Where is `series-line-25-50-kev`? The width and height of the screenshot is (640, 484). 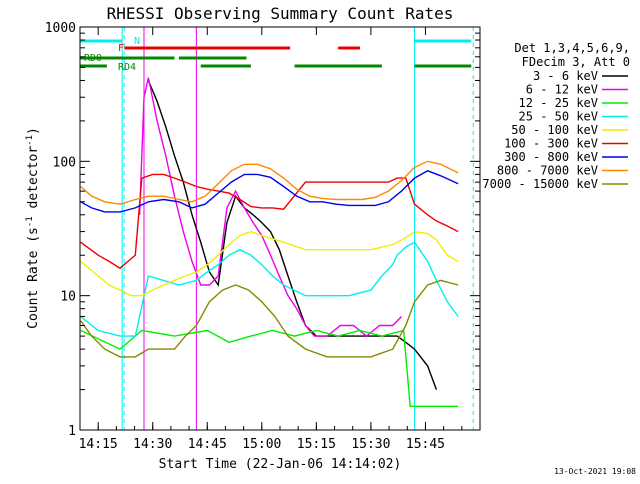 series-line-25-50-kev is located at coordinates (269, 289).